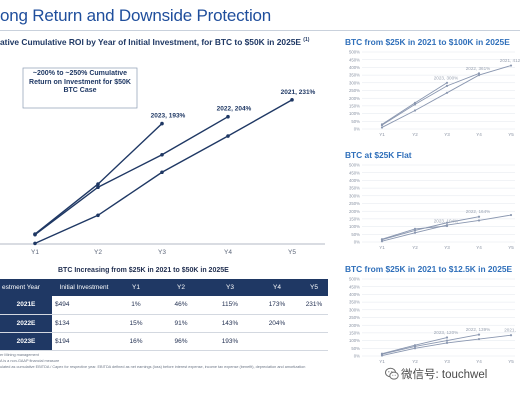 The image size is (520, 400). What do you see at coordinates (98, 179) in the screenshot?
I see `main-series-line` at bounding box center [98, 179].